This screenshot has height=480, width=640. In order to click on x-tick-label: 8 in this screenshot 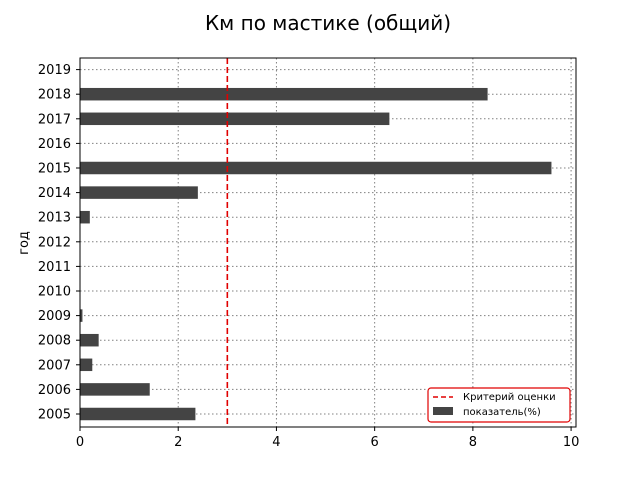, I will do `click(473, 442)`.